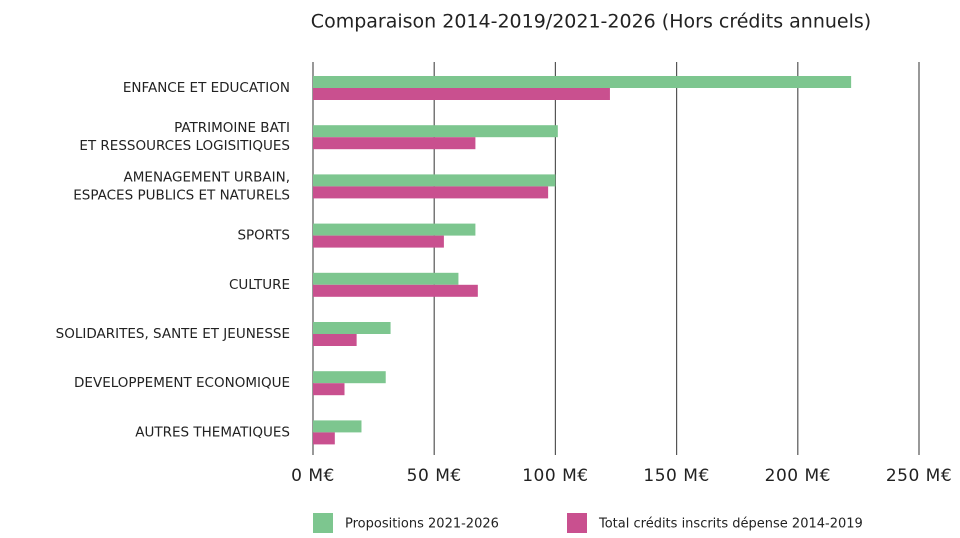  Describe the element at coordinates (232, 128) in the screenshot. I see `y-tick-label: PATRIMOINE BATI` at that location.